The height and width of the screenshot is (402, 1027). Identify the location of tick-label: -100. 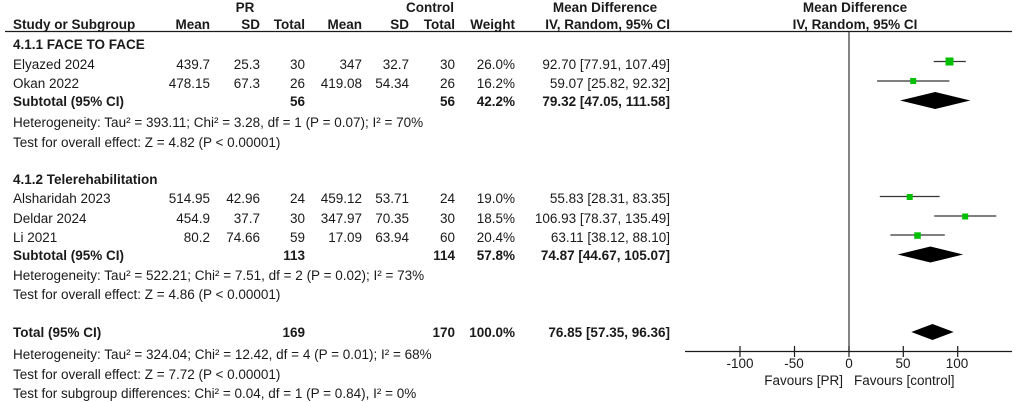
(740, 363).